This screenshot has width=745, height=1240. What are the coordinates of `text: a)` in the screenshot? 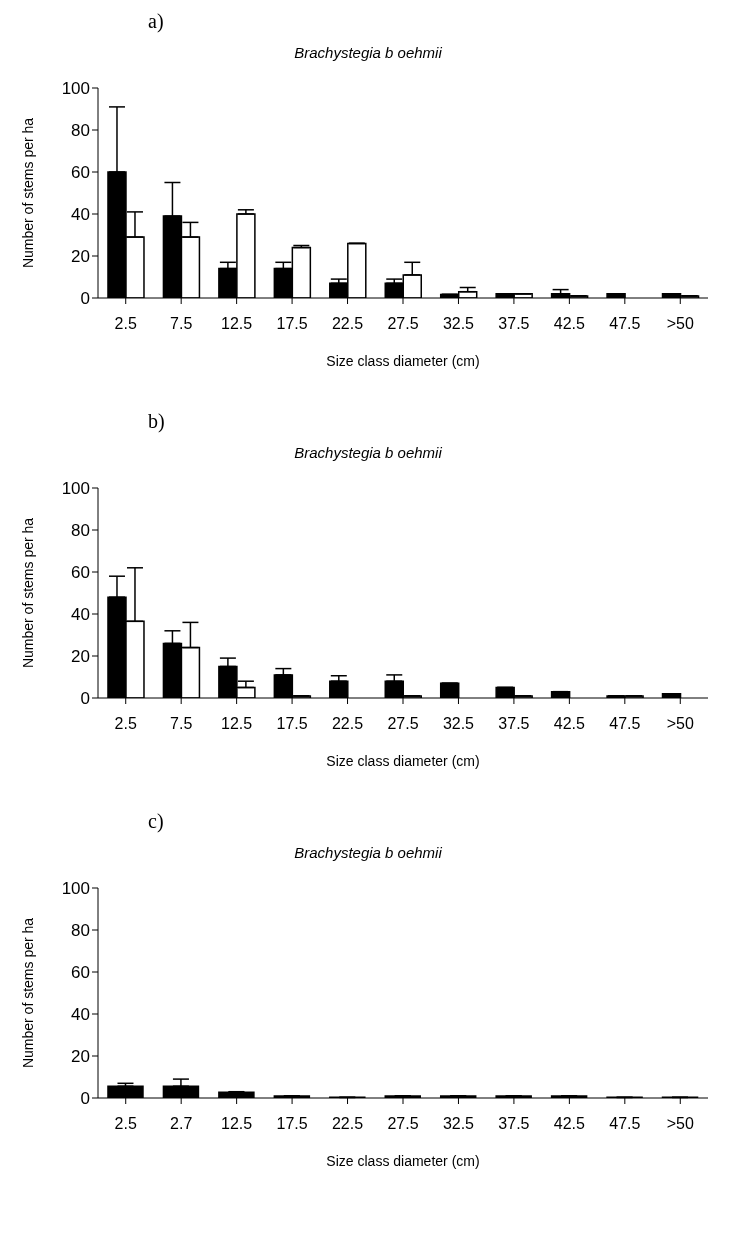 It's located at (156, 21).